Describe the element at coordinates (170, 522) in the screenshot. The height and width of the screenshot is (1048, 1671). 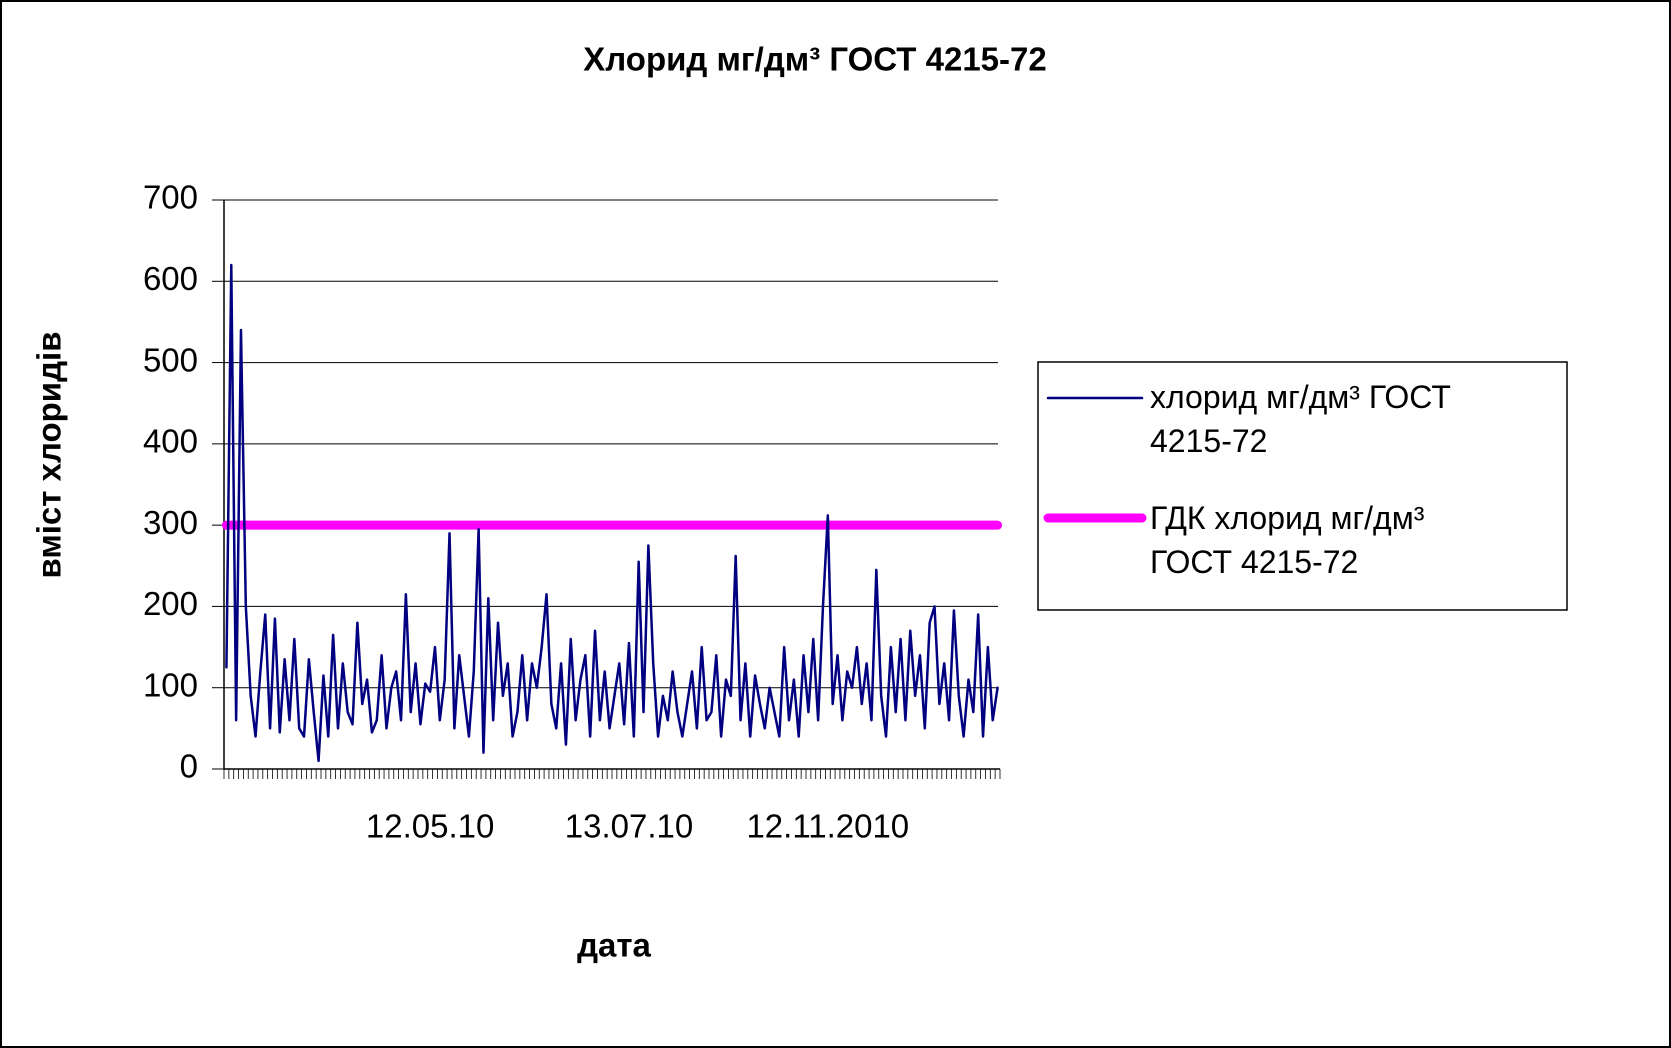
I see `y-tick-label: 300` at that location.